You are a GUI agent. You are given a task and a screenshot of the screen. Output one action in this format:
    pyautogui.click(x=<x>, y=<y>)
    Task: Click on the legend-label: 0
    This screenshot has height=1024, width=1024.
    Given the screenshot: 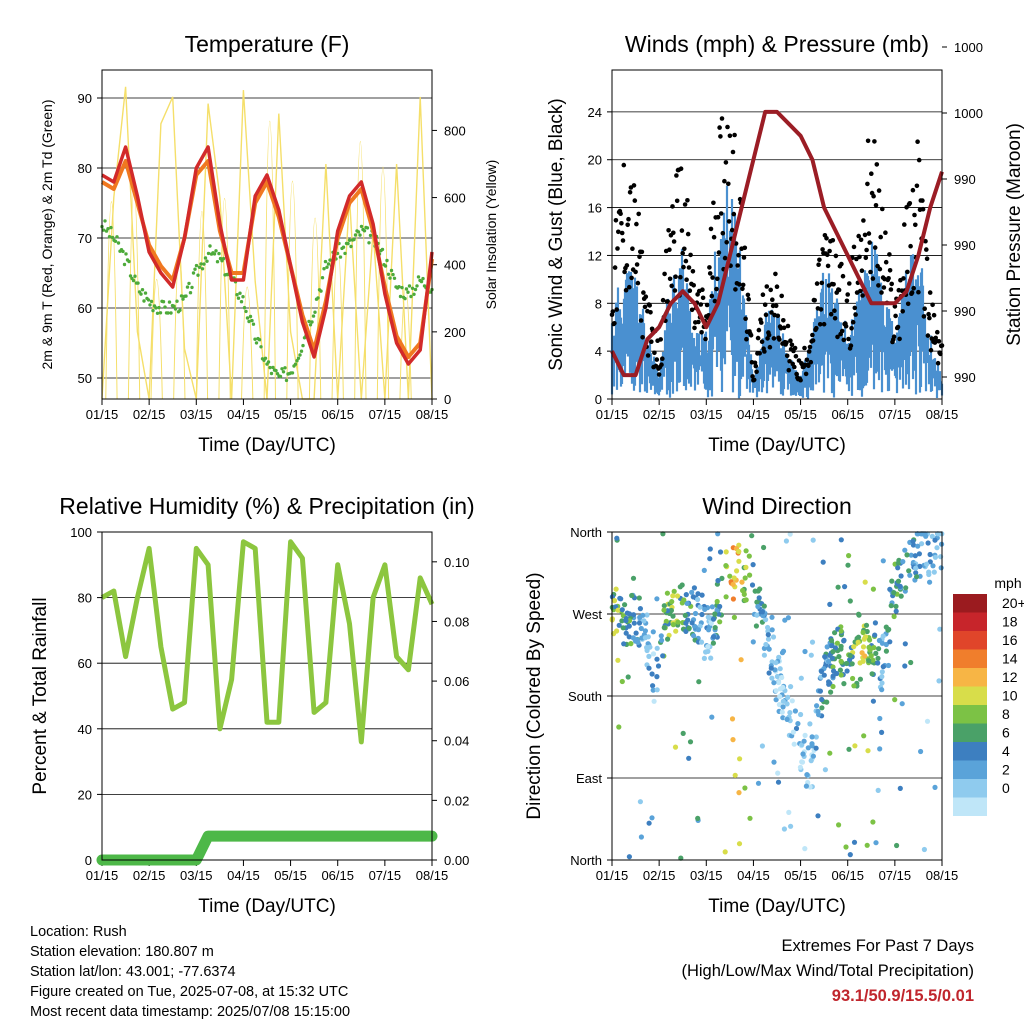 What is the action you would take?
    pyautogui.click(x=1006, y=788)
    